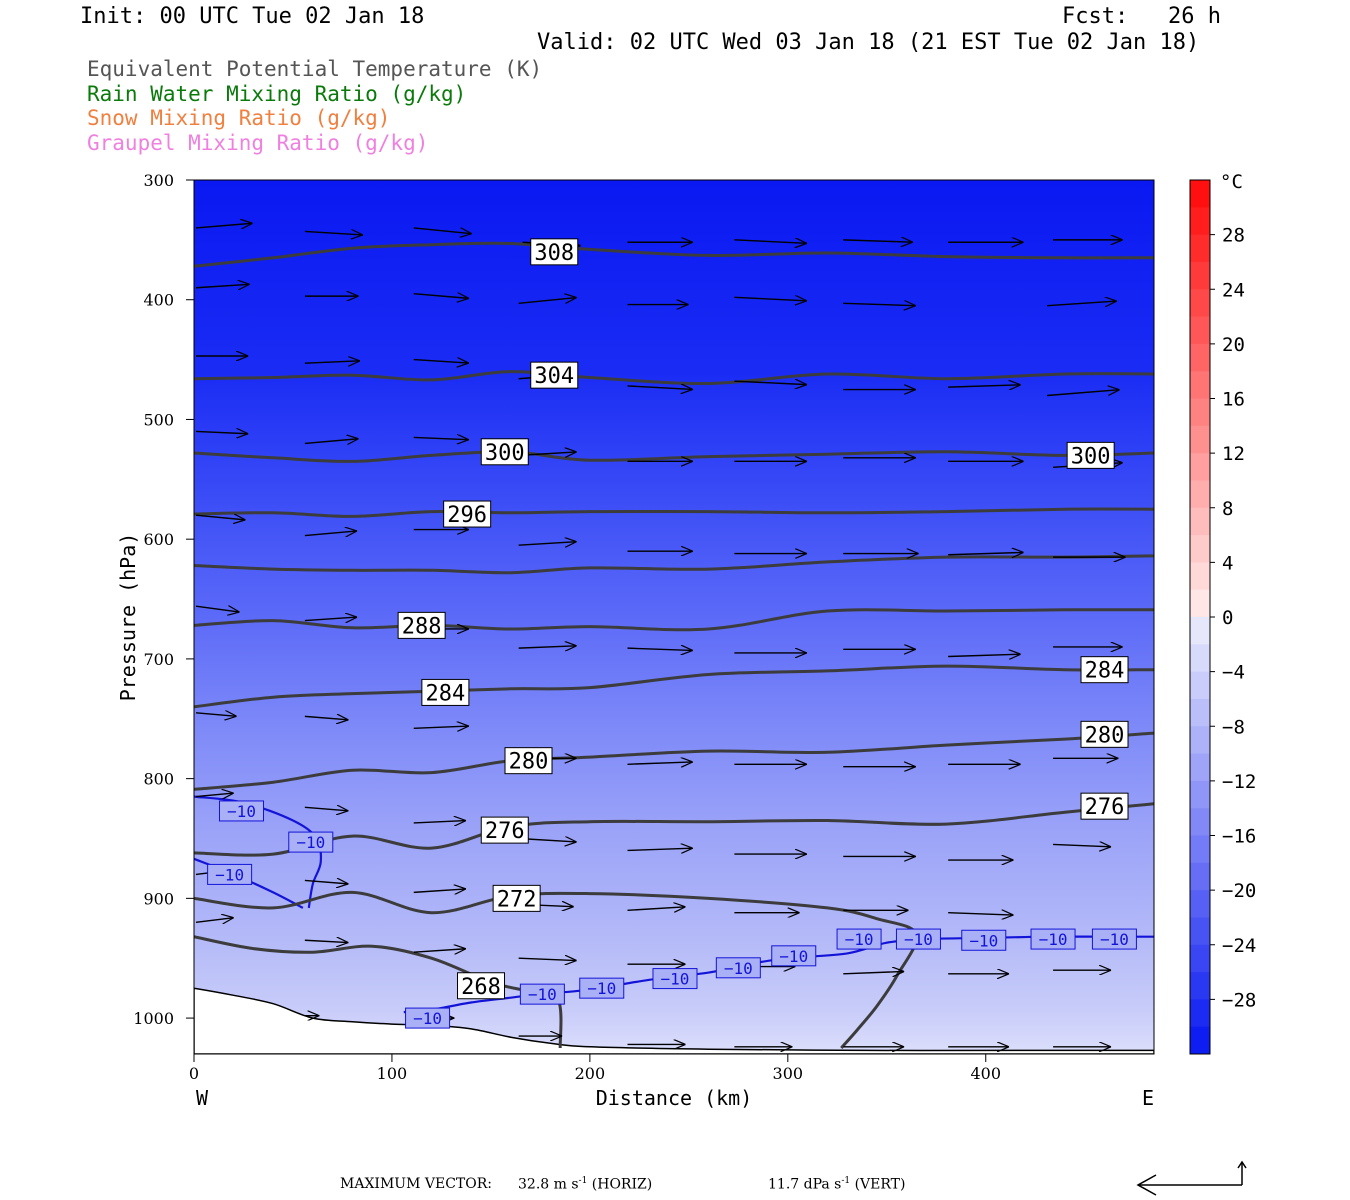 The width and height of the screenshot is (1350, 1200). I want to click on legend-rain-water: Rain Water Mixing Ratio (g/kg), so click(277, 94).